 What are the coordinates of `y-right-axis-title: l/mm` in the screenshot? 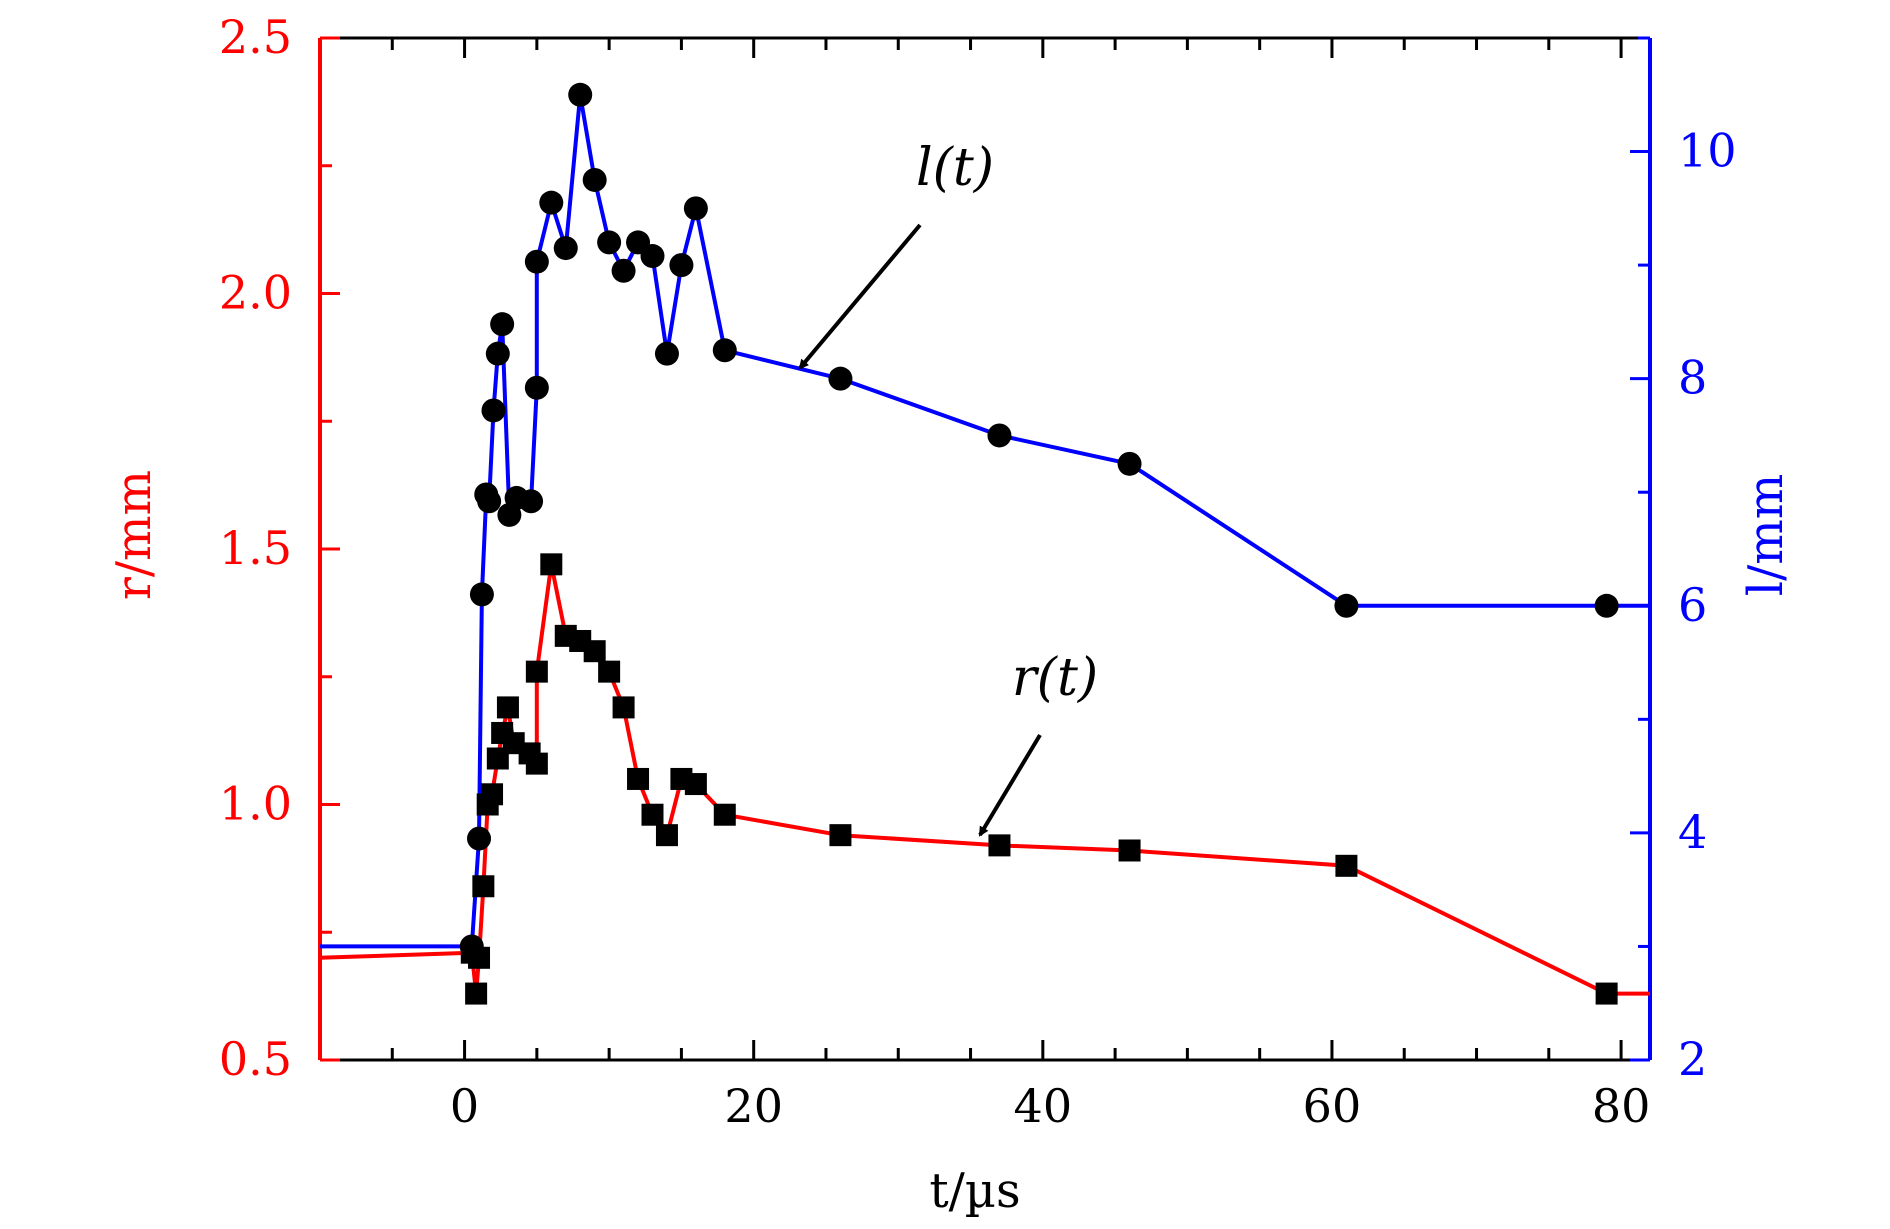 It's located at (1766, 535).